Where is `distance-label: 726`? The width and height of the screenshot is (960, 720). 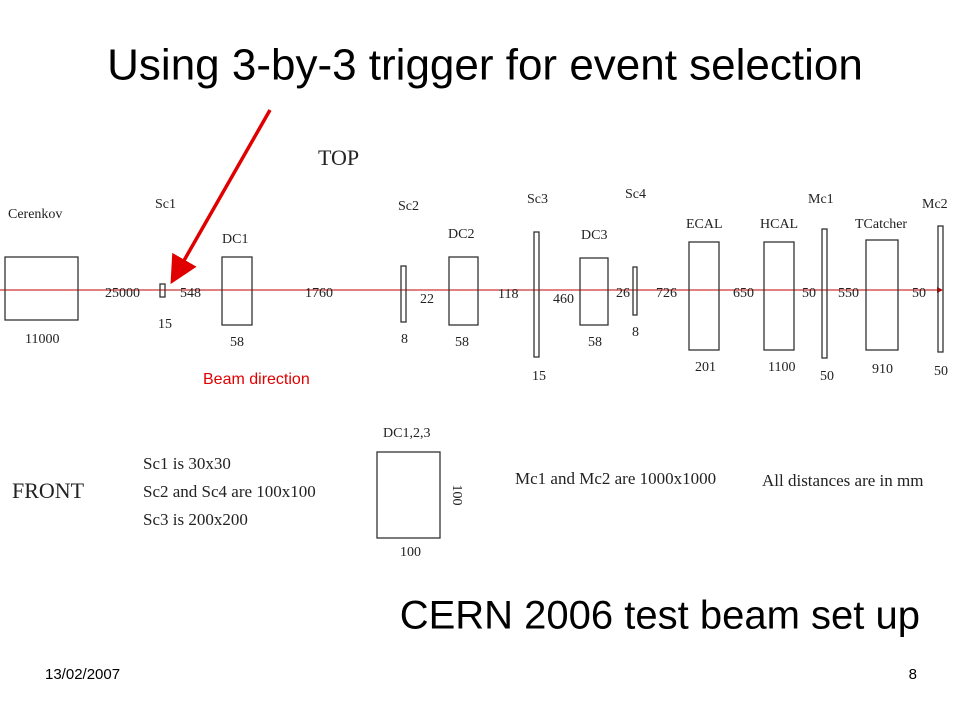
distance-label: 726 is located at coordinates (666, 293).